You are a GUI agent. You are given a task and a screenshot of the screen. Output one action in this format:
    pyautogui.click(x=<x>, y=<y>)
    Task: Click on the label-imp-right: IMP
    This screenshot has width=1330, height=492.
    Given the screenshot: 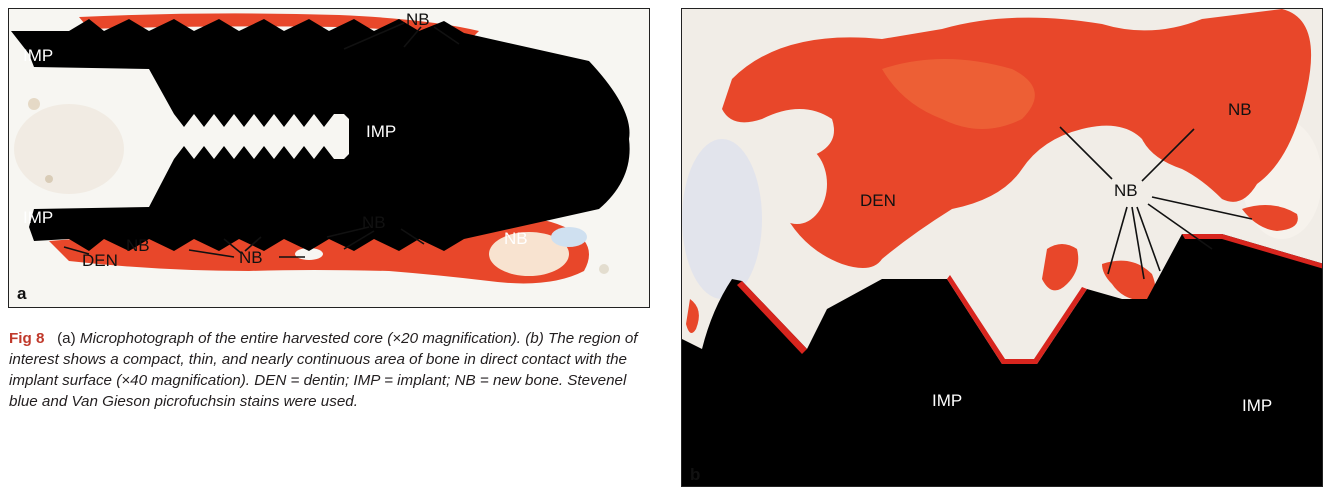 What is the action you would take?
    pyautogui.click(x=1257, y=405)
    